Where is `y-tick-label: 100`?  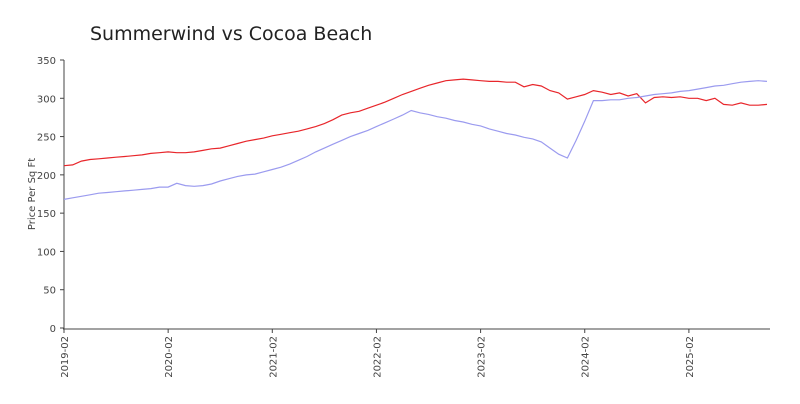 y-tick-label: 100 is located at coordinates (46, 252).